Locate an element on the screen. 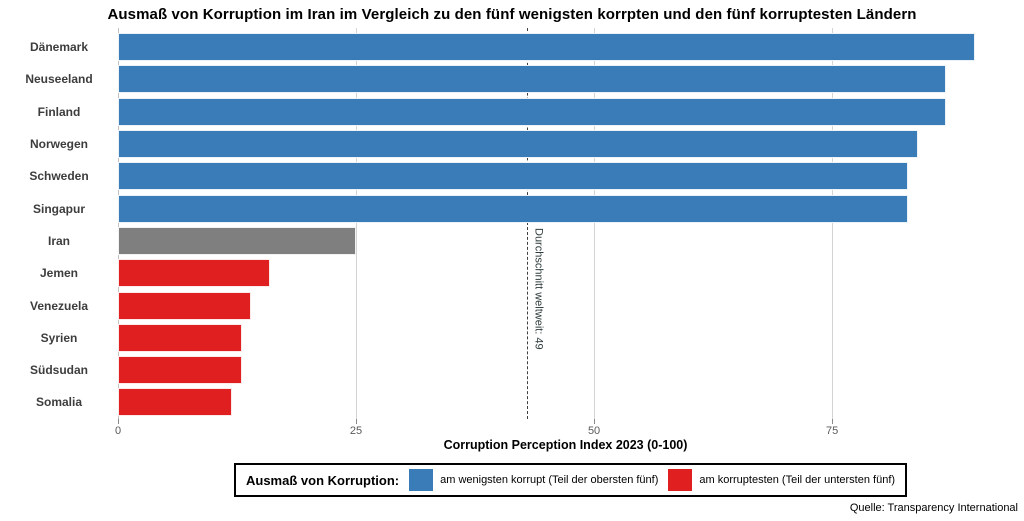 The height and width of the screenshot is (521, 1024). legend-swatch-red is located at coordinates (680, 480).